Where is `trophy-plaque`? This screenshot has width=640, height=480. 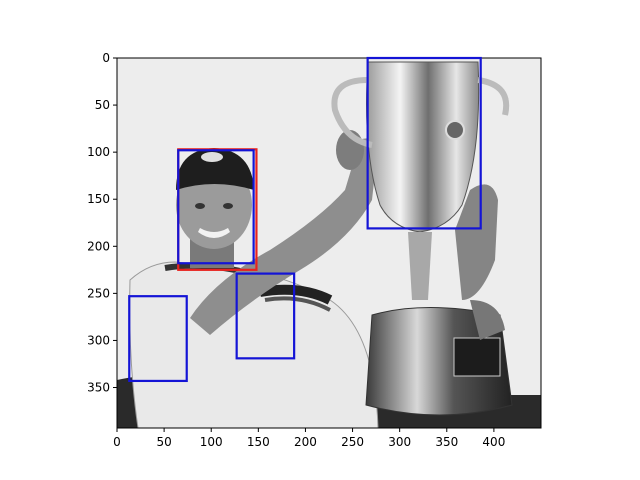 trophy-plaque is located at coordinates (477, 357).